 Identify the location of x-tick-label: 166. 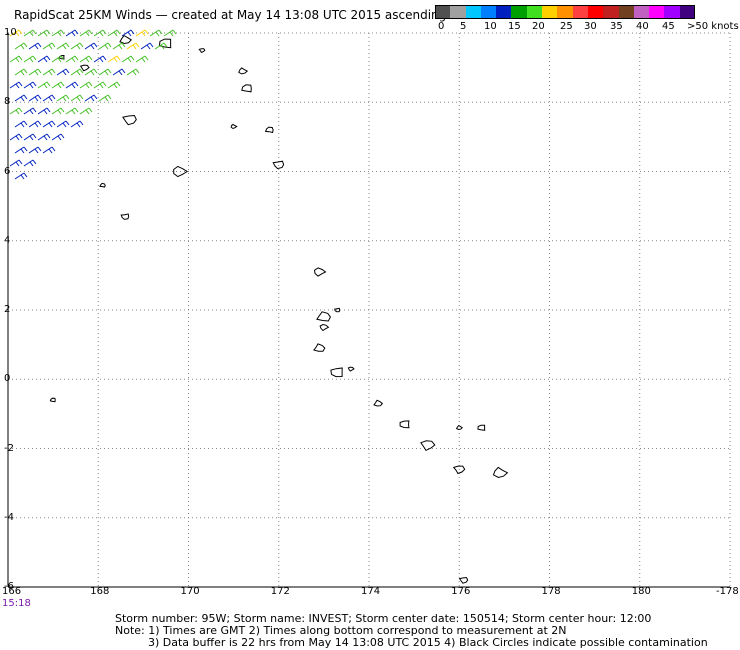
(12, 591).